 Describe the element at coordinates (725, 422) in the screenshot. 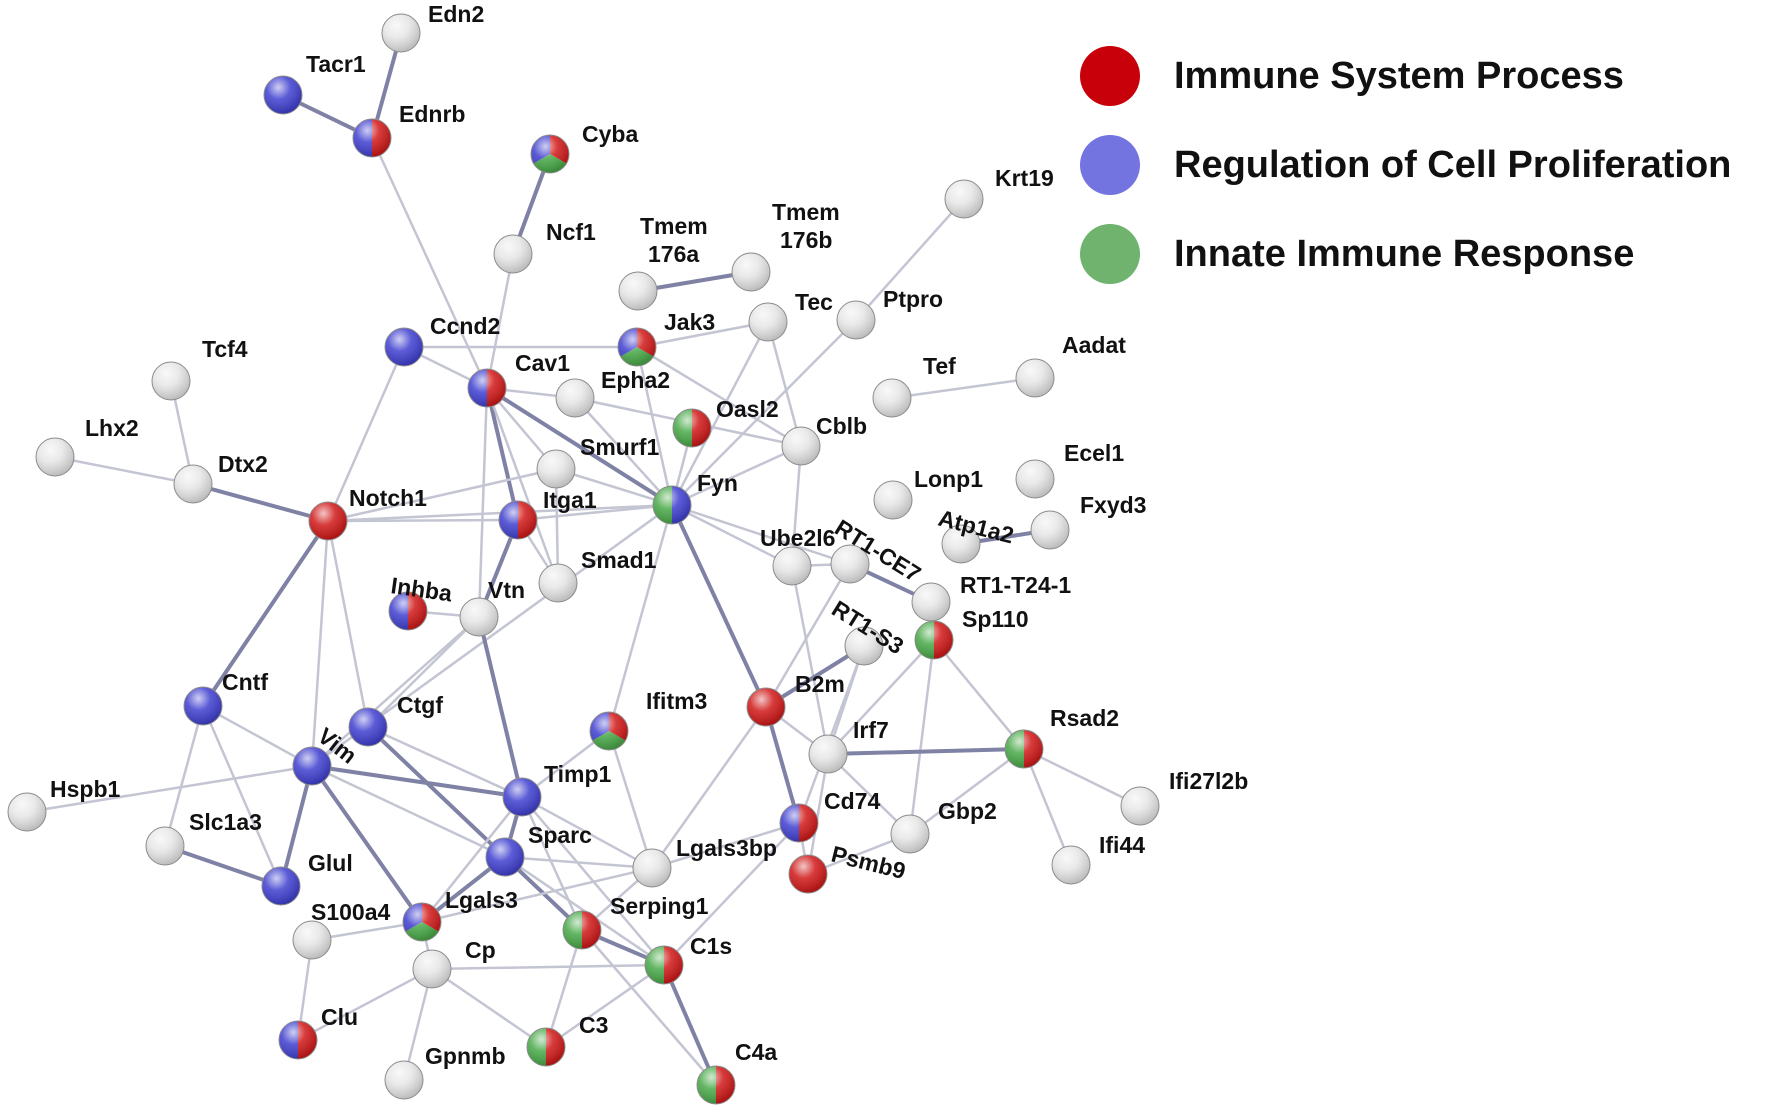

I see `node-oasl2: Oasl2` at that location.